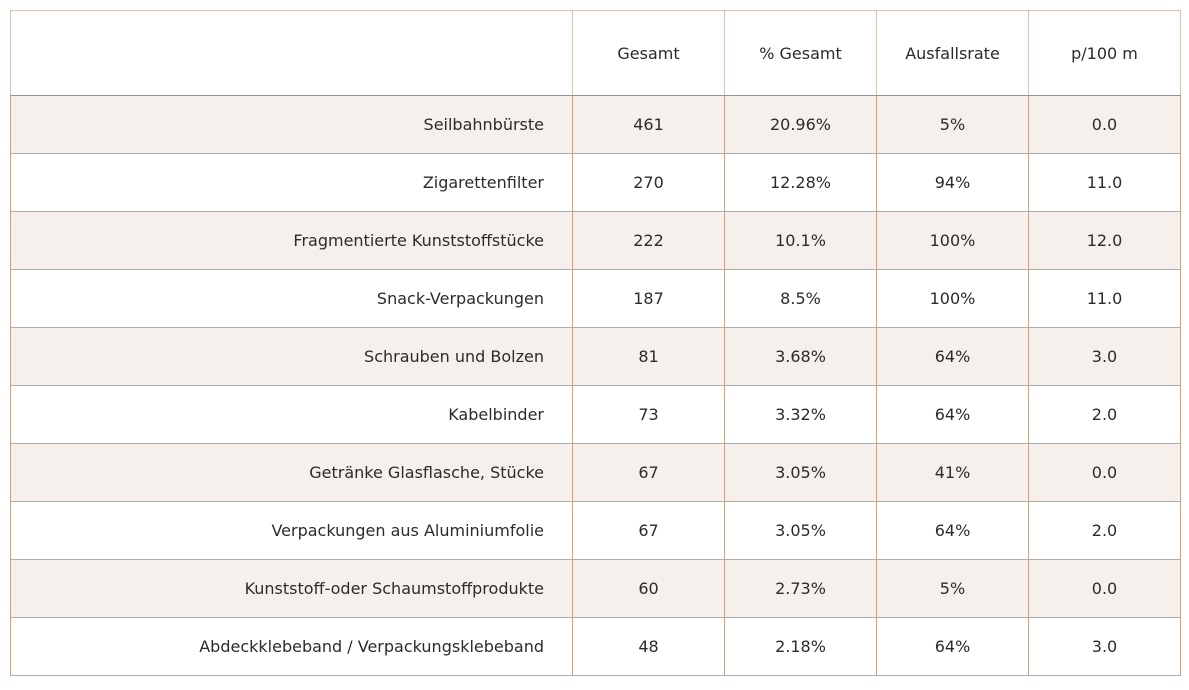 The image size is (1189, 690). Describe the element at coordinates (648, 53) in the screenshot. I see `header-cell-gesamt: Gesamt` at that location.